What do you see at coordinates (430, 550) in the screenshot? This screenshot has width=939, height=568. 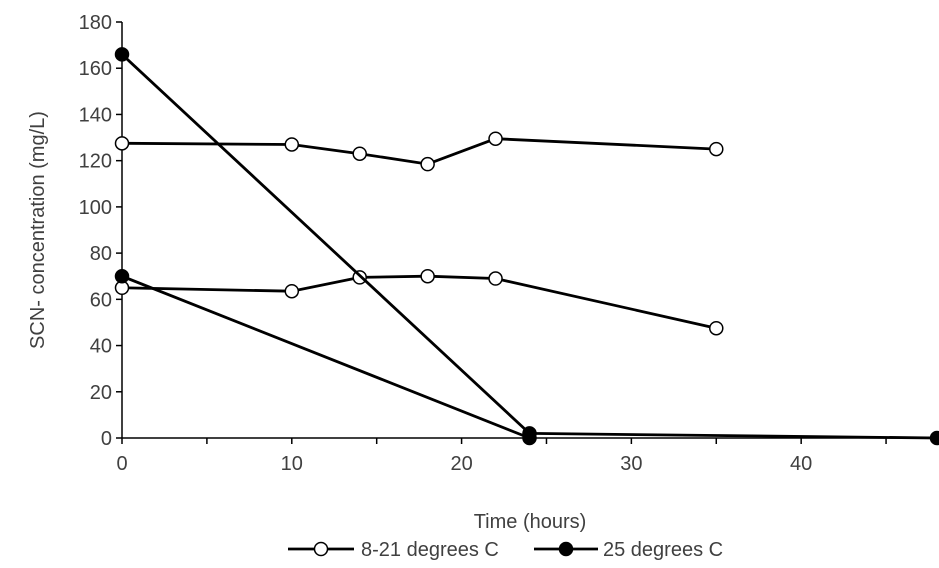 I see `legend-label: 8-21 degrees C` at bounding box center [430, 550].